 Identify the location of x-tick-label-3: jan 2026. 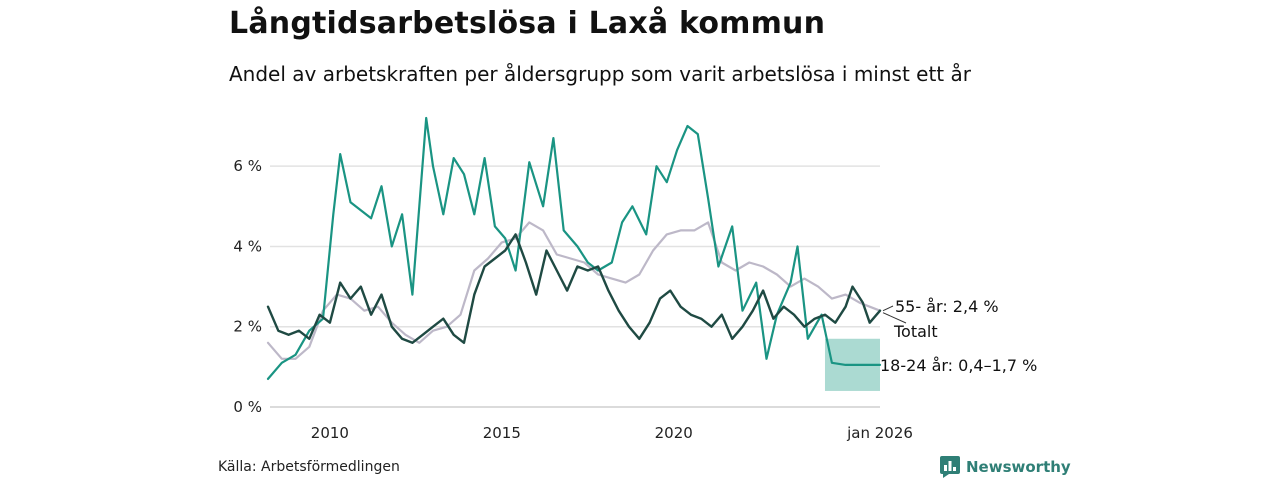
(879, 433).